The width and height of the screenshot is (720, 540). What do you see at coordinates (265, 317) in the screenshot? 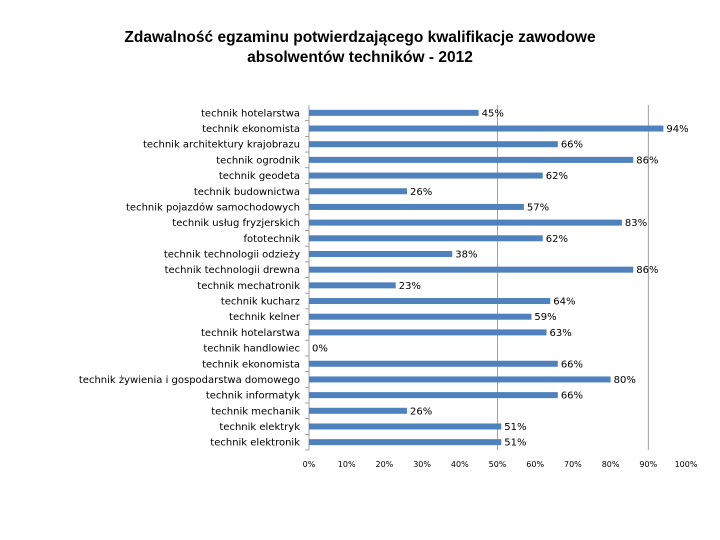
I see `category-label: technik kelner` at bounding box center [265, 317].